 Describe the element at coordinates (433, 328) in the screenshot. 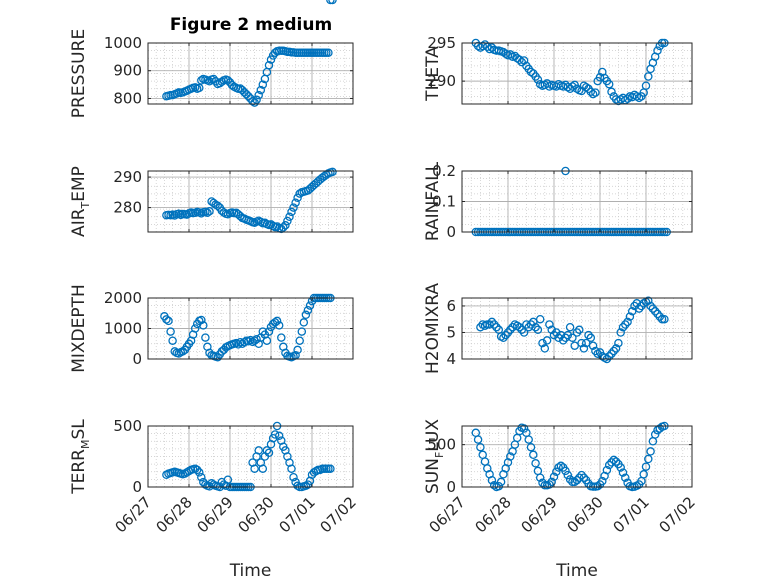

I see `y-axis-label-main: H2OMIXRA` at that location.